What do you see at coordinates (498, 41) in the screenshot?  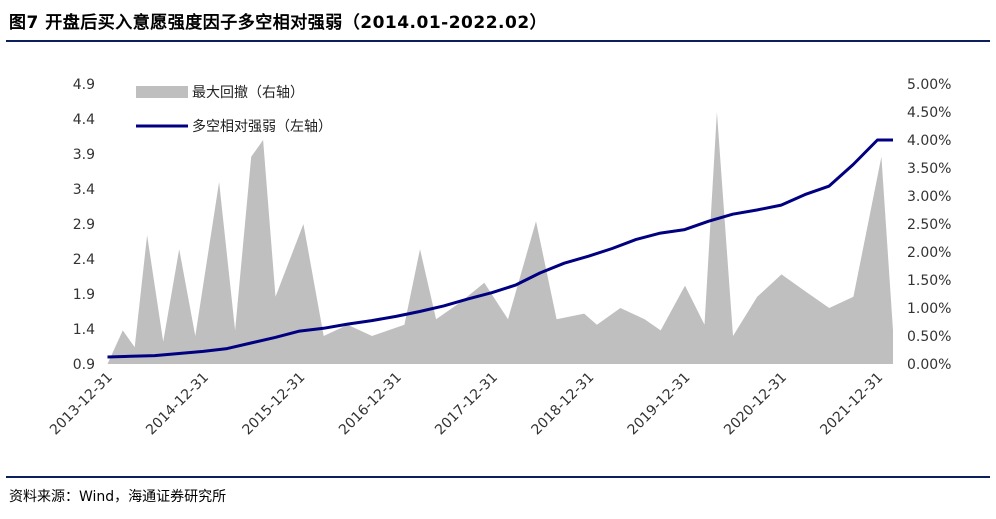 I see `title-rule` at bounding box center [498, 41].